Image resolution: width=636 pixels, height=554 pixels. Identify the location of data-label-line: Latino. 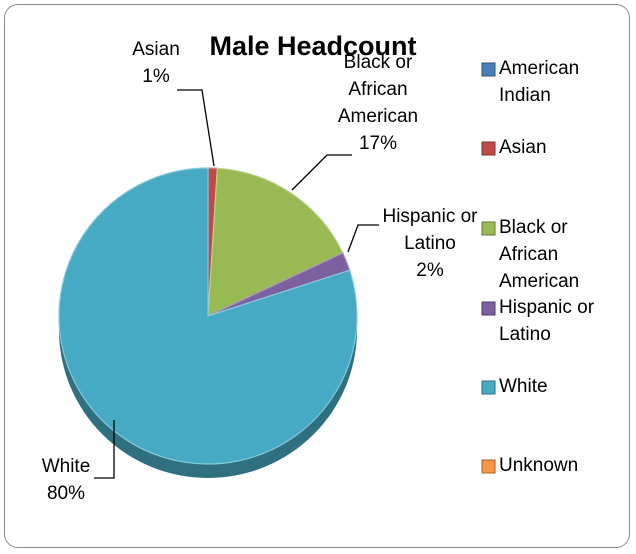
(430, 243).